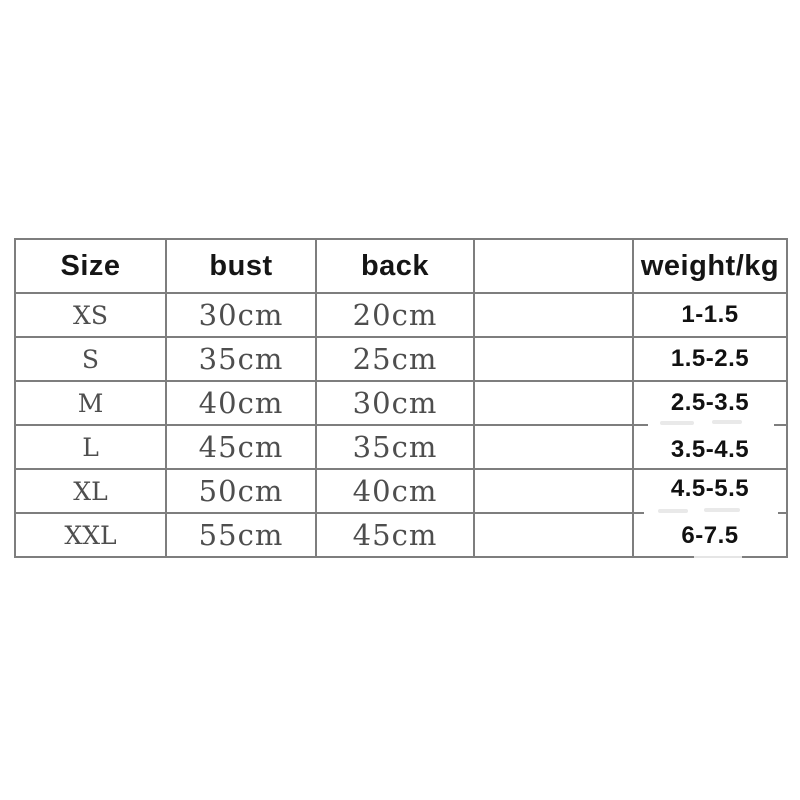  I want to click on table-row: XL 50cm 40cm 4.5-5.5, so click(401, 491).